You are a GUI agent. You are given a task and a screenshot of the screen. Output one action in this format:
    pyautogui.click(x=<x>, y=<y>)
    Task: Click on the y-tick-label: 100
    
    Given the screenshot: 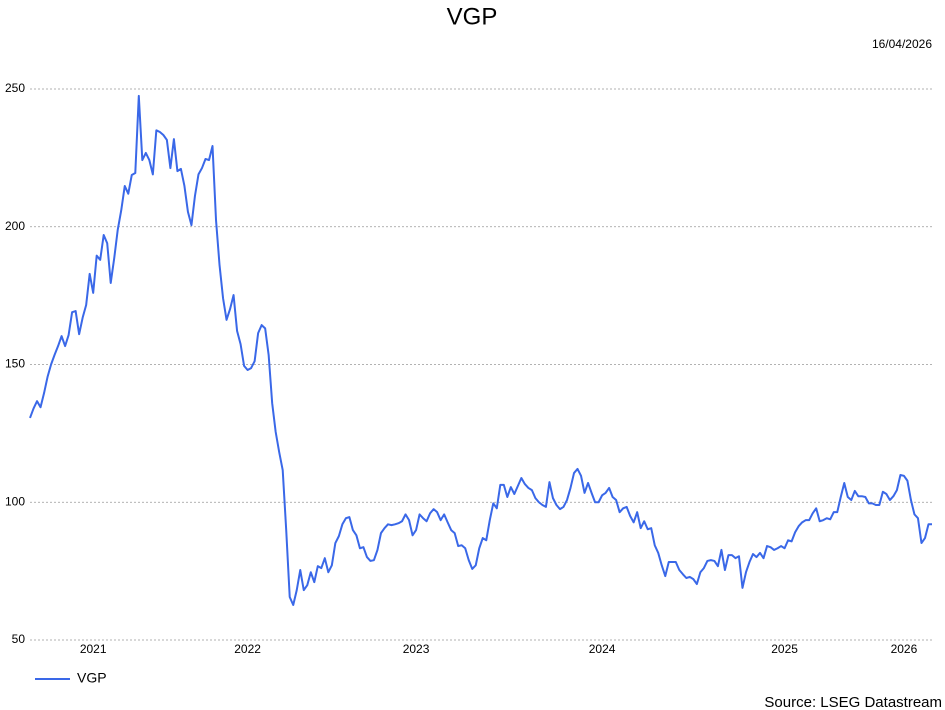 What is the action you would take?
    pyautogui.click(x=15, y=501)
    